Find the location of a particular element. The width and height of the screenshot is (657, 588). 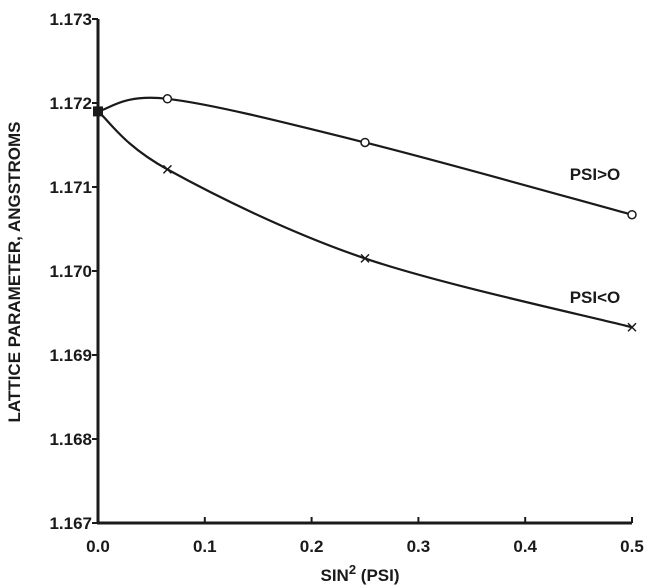

y-tick-label: 1.172 is located at coordinates (70, 103).